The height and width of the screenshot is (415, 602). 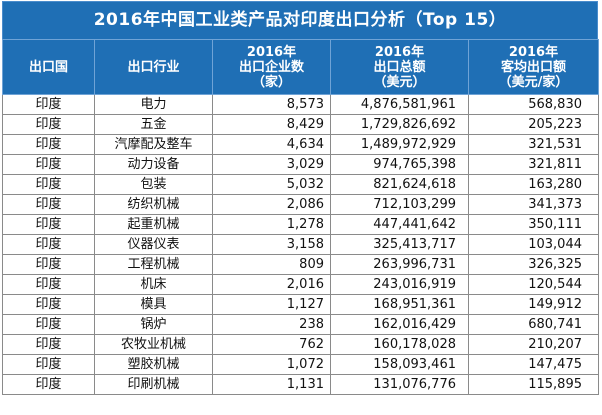 What do you see at coordinates (153, 104) in the screenshot?
I see `cell-industry: 电力` at bounding box center [153, 104].